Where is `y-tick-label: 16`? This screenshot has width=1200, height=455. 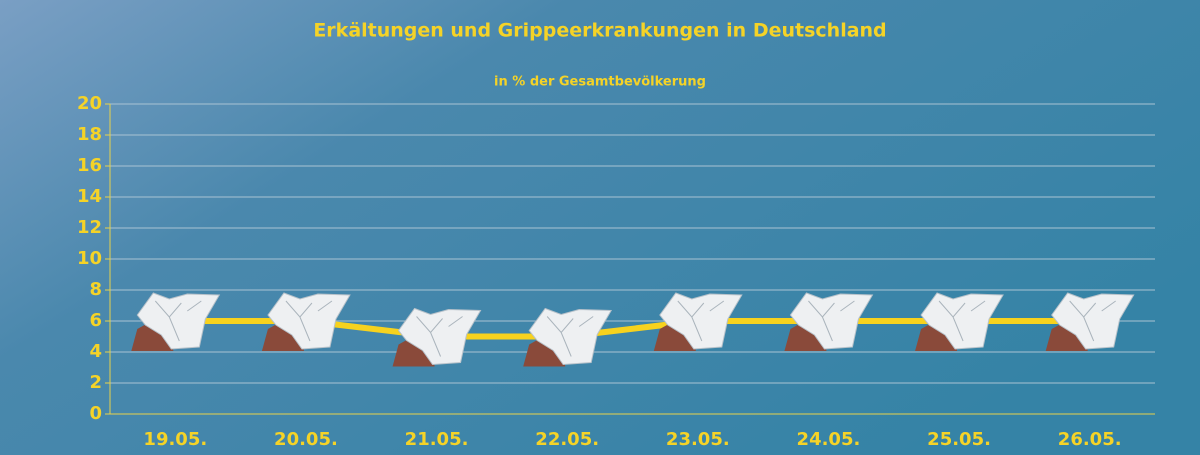 y-tick-label: 16 is located at coordinates (89, 165).